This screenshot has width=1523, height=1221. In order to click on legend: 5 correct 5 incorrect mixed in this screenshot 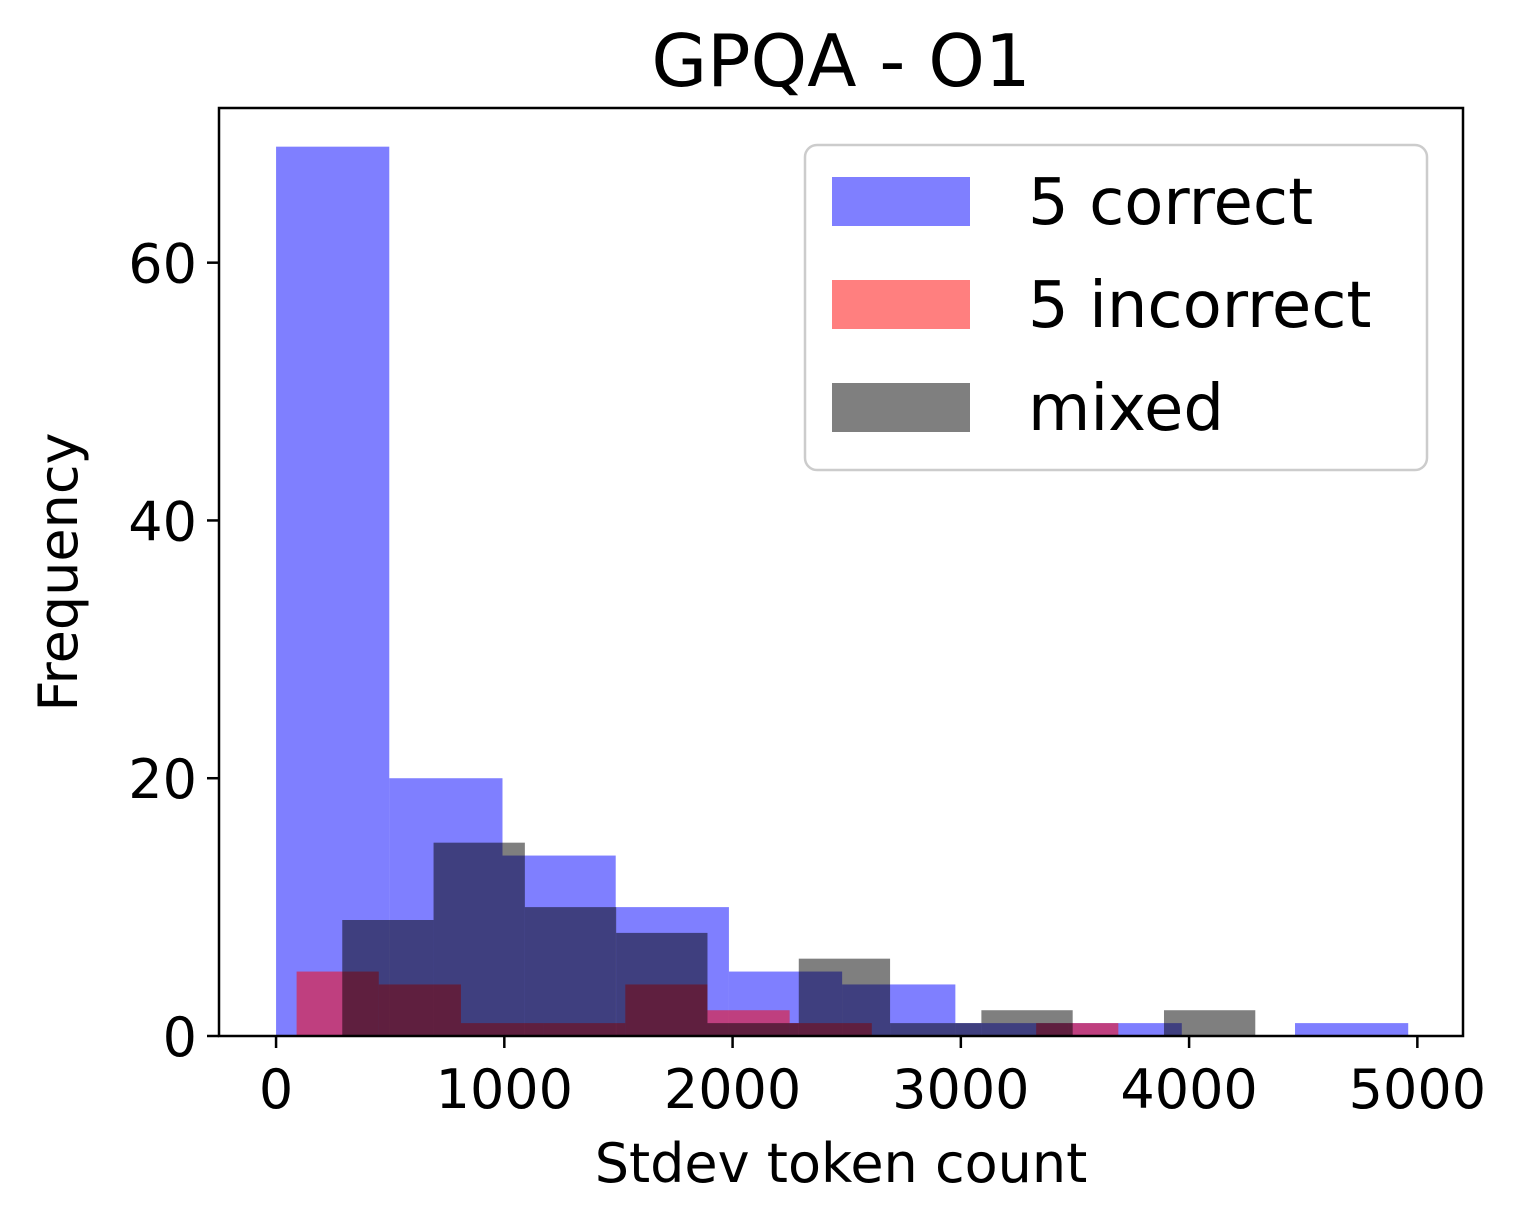, I will do `click(1116, 307)`.